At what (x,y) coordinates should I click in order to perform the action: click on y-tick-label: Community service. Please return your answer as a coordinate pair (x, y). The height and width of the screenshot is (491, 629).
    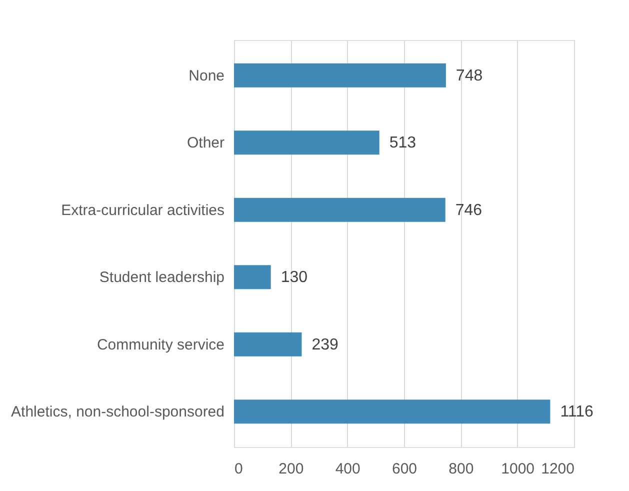
    Looking at the image, I should click on (160, 345).